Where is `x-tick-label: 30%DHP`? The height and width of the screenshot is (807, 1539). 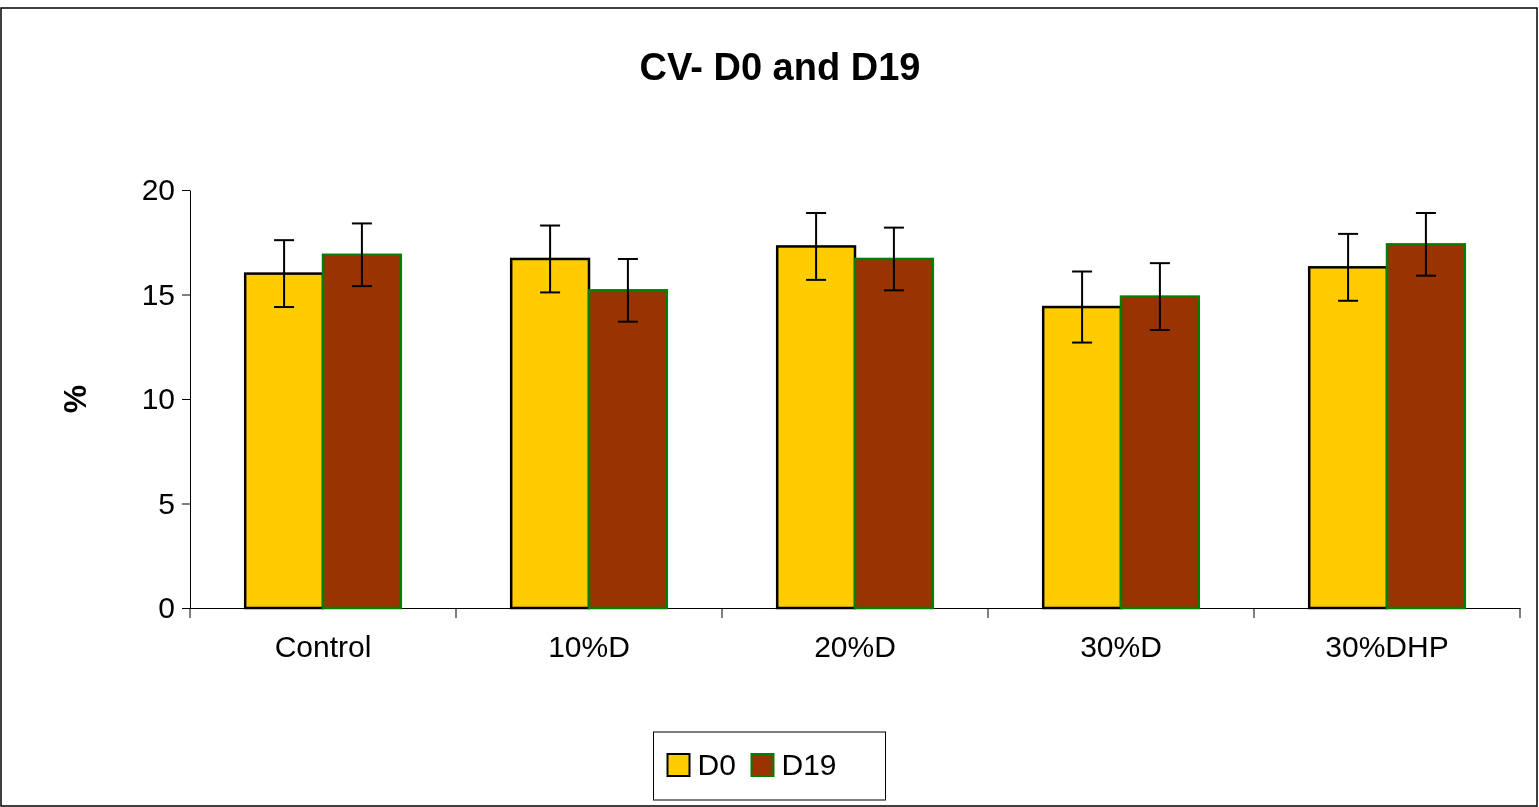 x-tick-label: 30%DHP is located at coordinates (1387, 646).